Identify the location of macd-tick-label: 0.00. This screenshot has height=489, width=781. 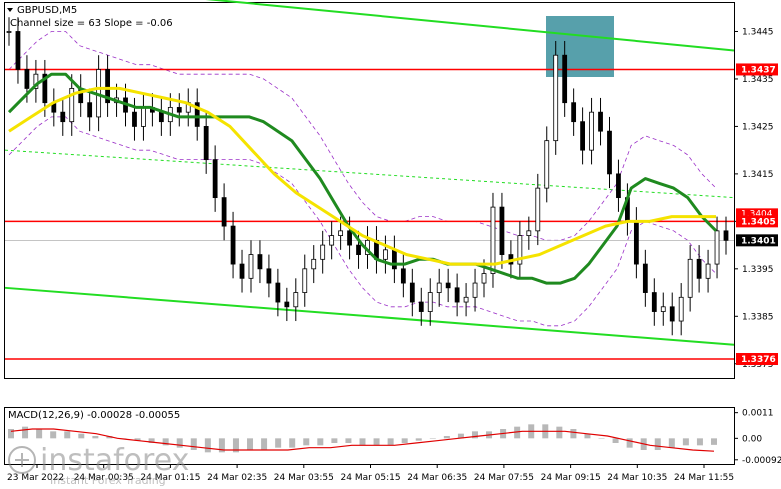
(752, 439).